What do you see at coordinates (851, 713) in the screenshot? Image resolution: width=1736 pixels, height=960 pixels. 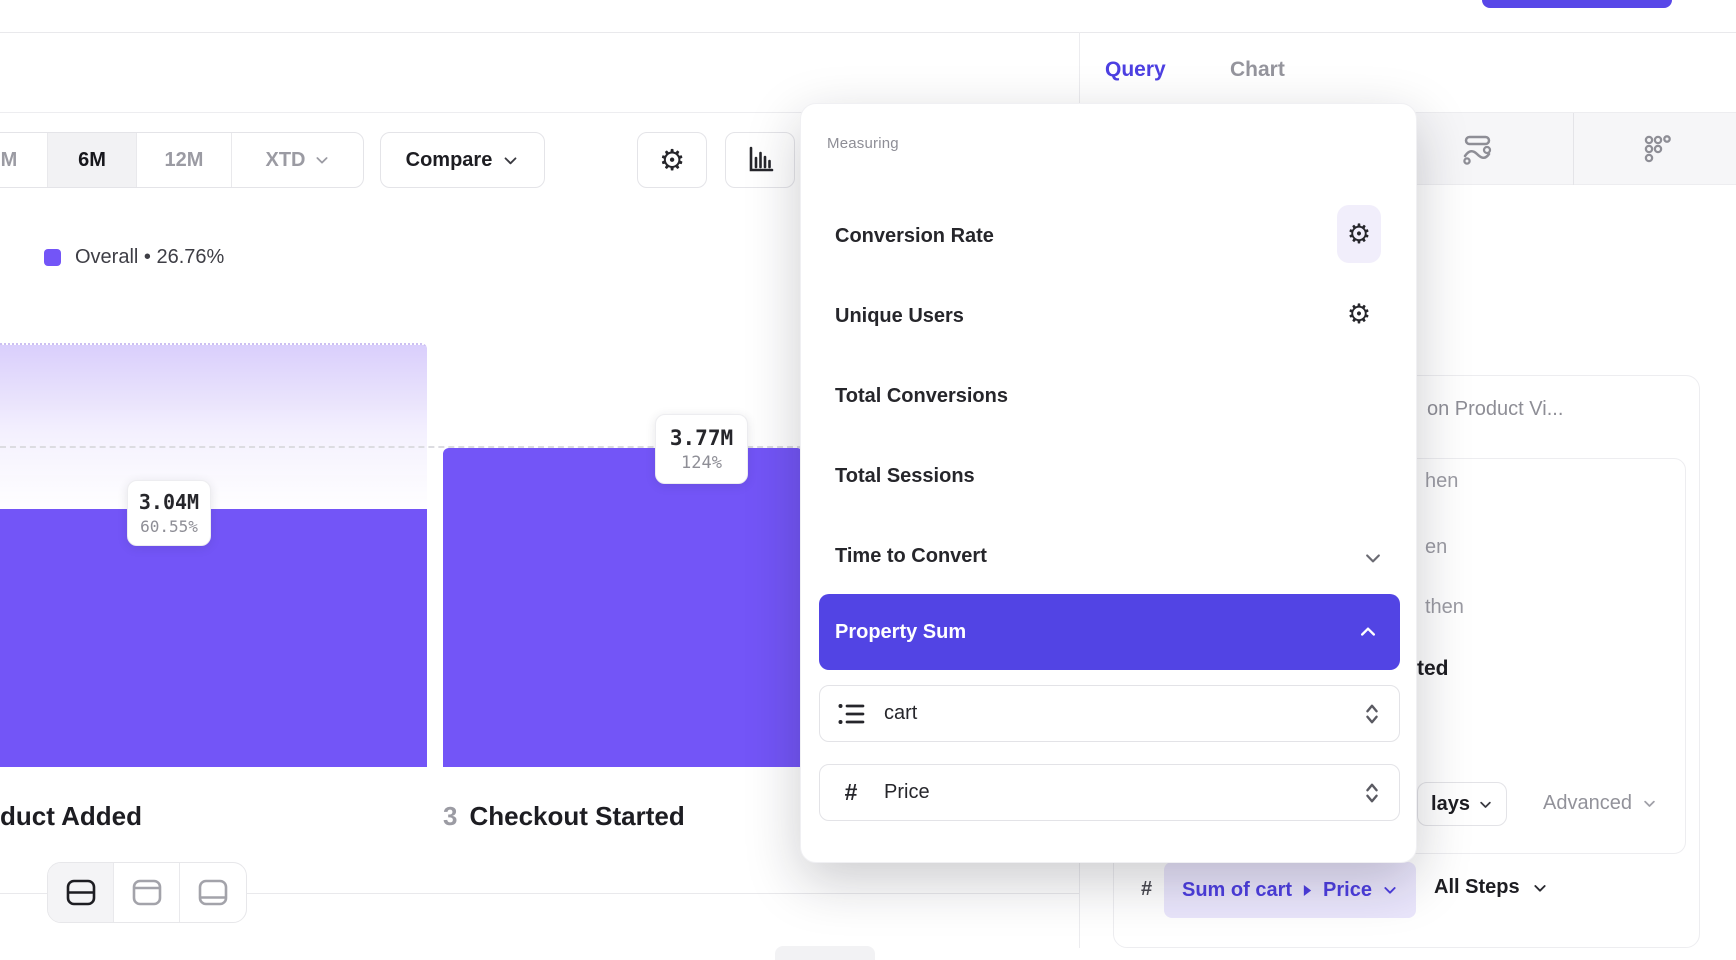 I see `list-icon` at bounding box center [851, 713].